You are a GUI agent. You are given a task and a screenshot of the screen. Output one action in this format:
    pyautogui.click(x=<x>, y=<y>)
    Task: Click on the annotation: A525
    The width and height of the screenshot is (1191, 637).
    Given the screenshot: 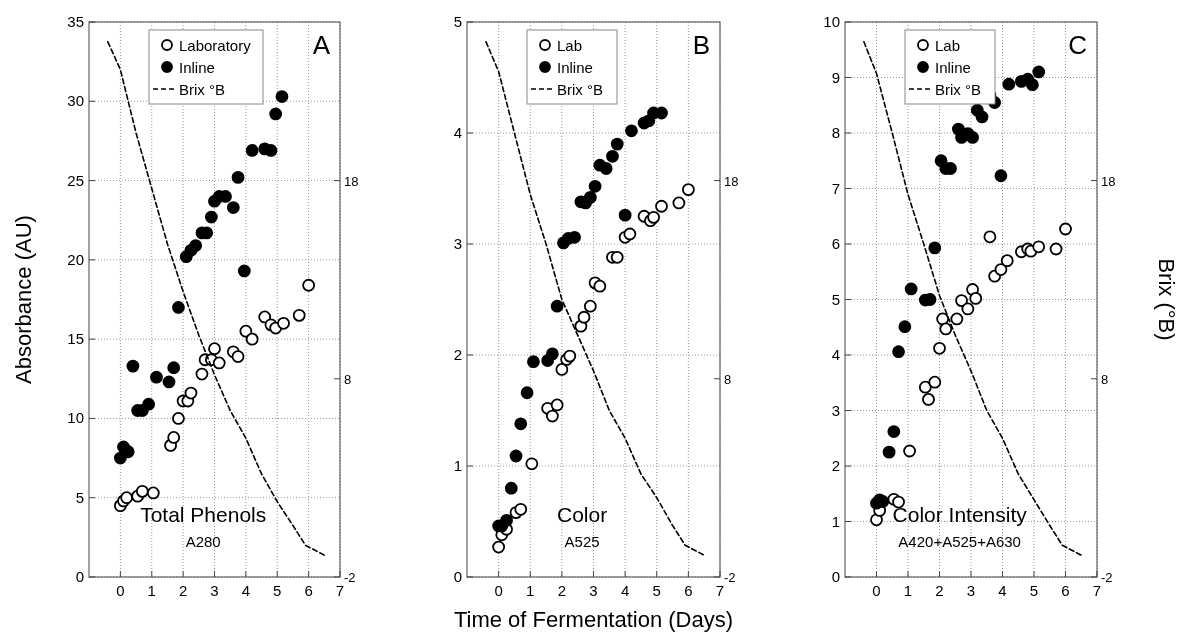 What is the action you would take?
    pyautogui.click(x=582, y=541)
    